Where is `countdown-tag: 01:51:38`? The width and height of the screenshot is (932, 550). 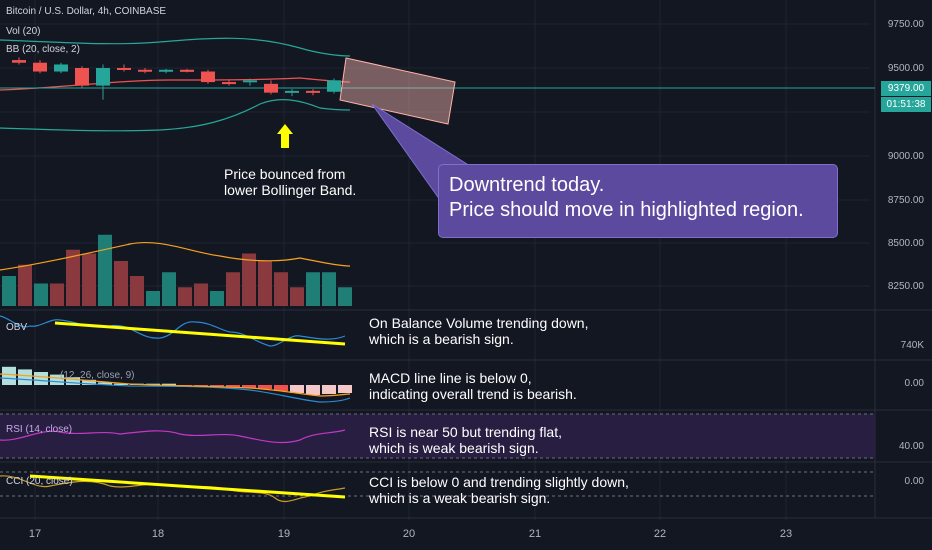 countdown-tag: 01:51:38 is located at coordinates (906, 104).